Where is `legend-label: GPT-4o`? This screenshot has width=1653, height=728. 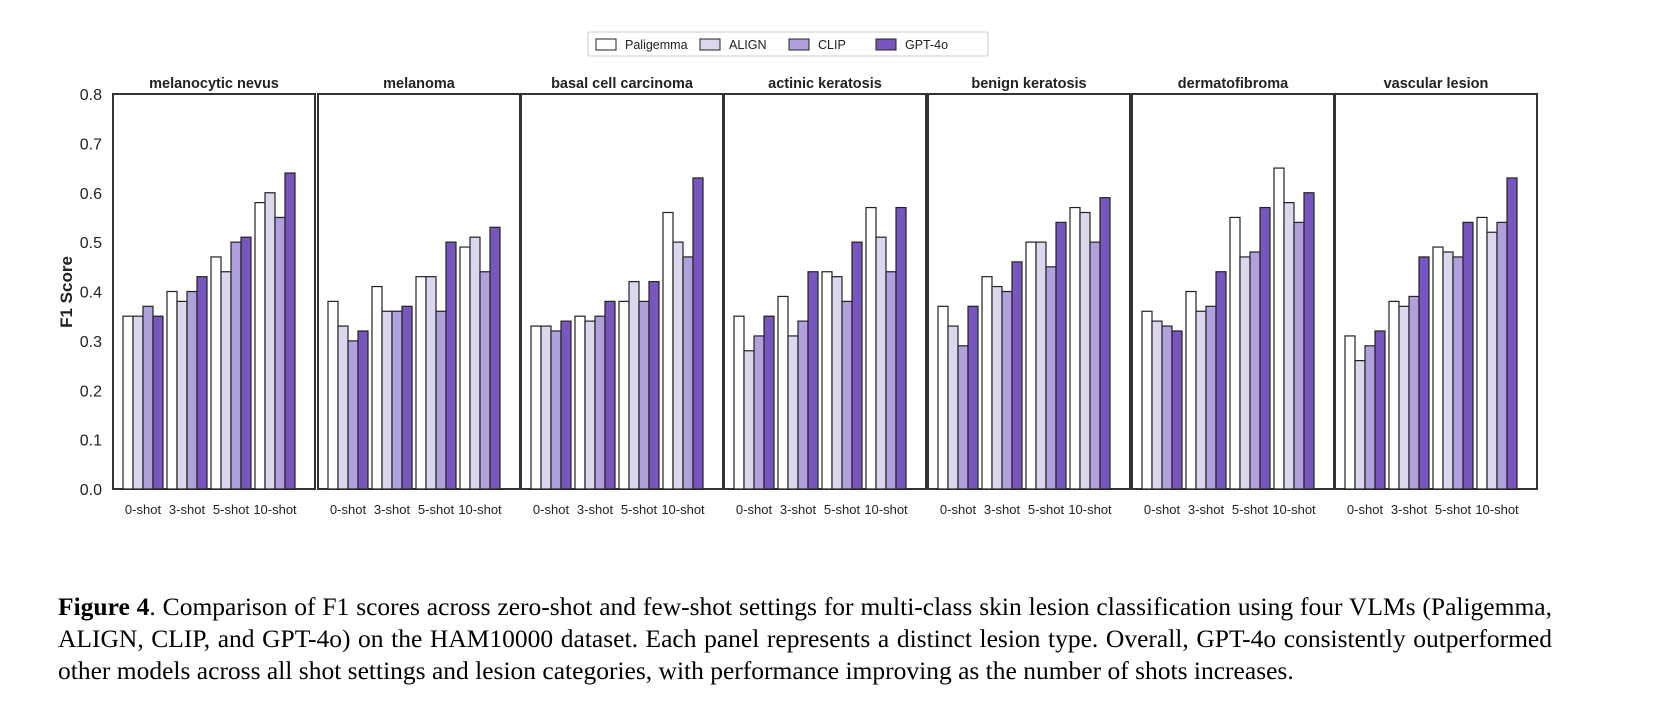
legend-label: GPT-4o is located at coordinates (926, 45).